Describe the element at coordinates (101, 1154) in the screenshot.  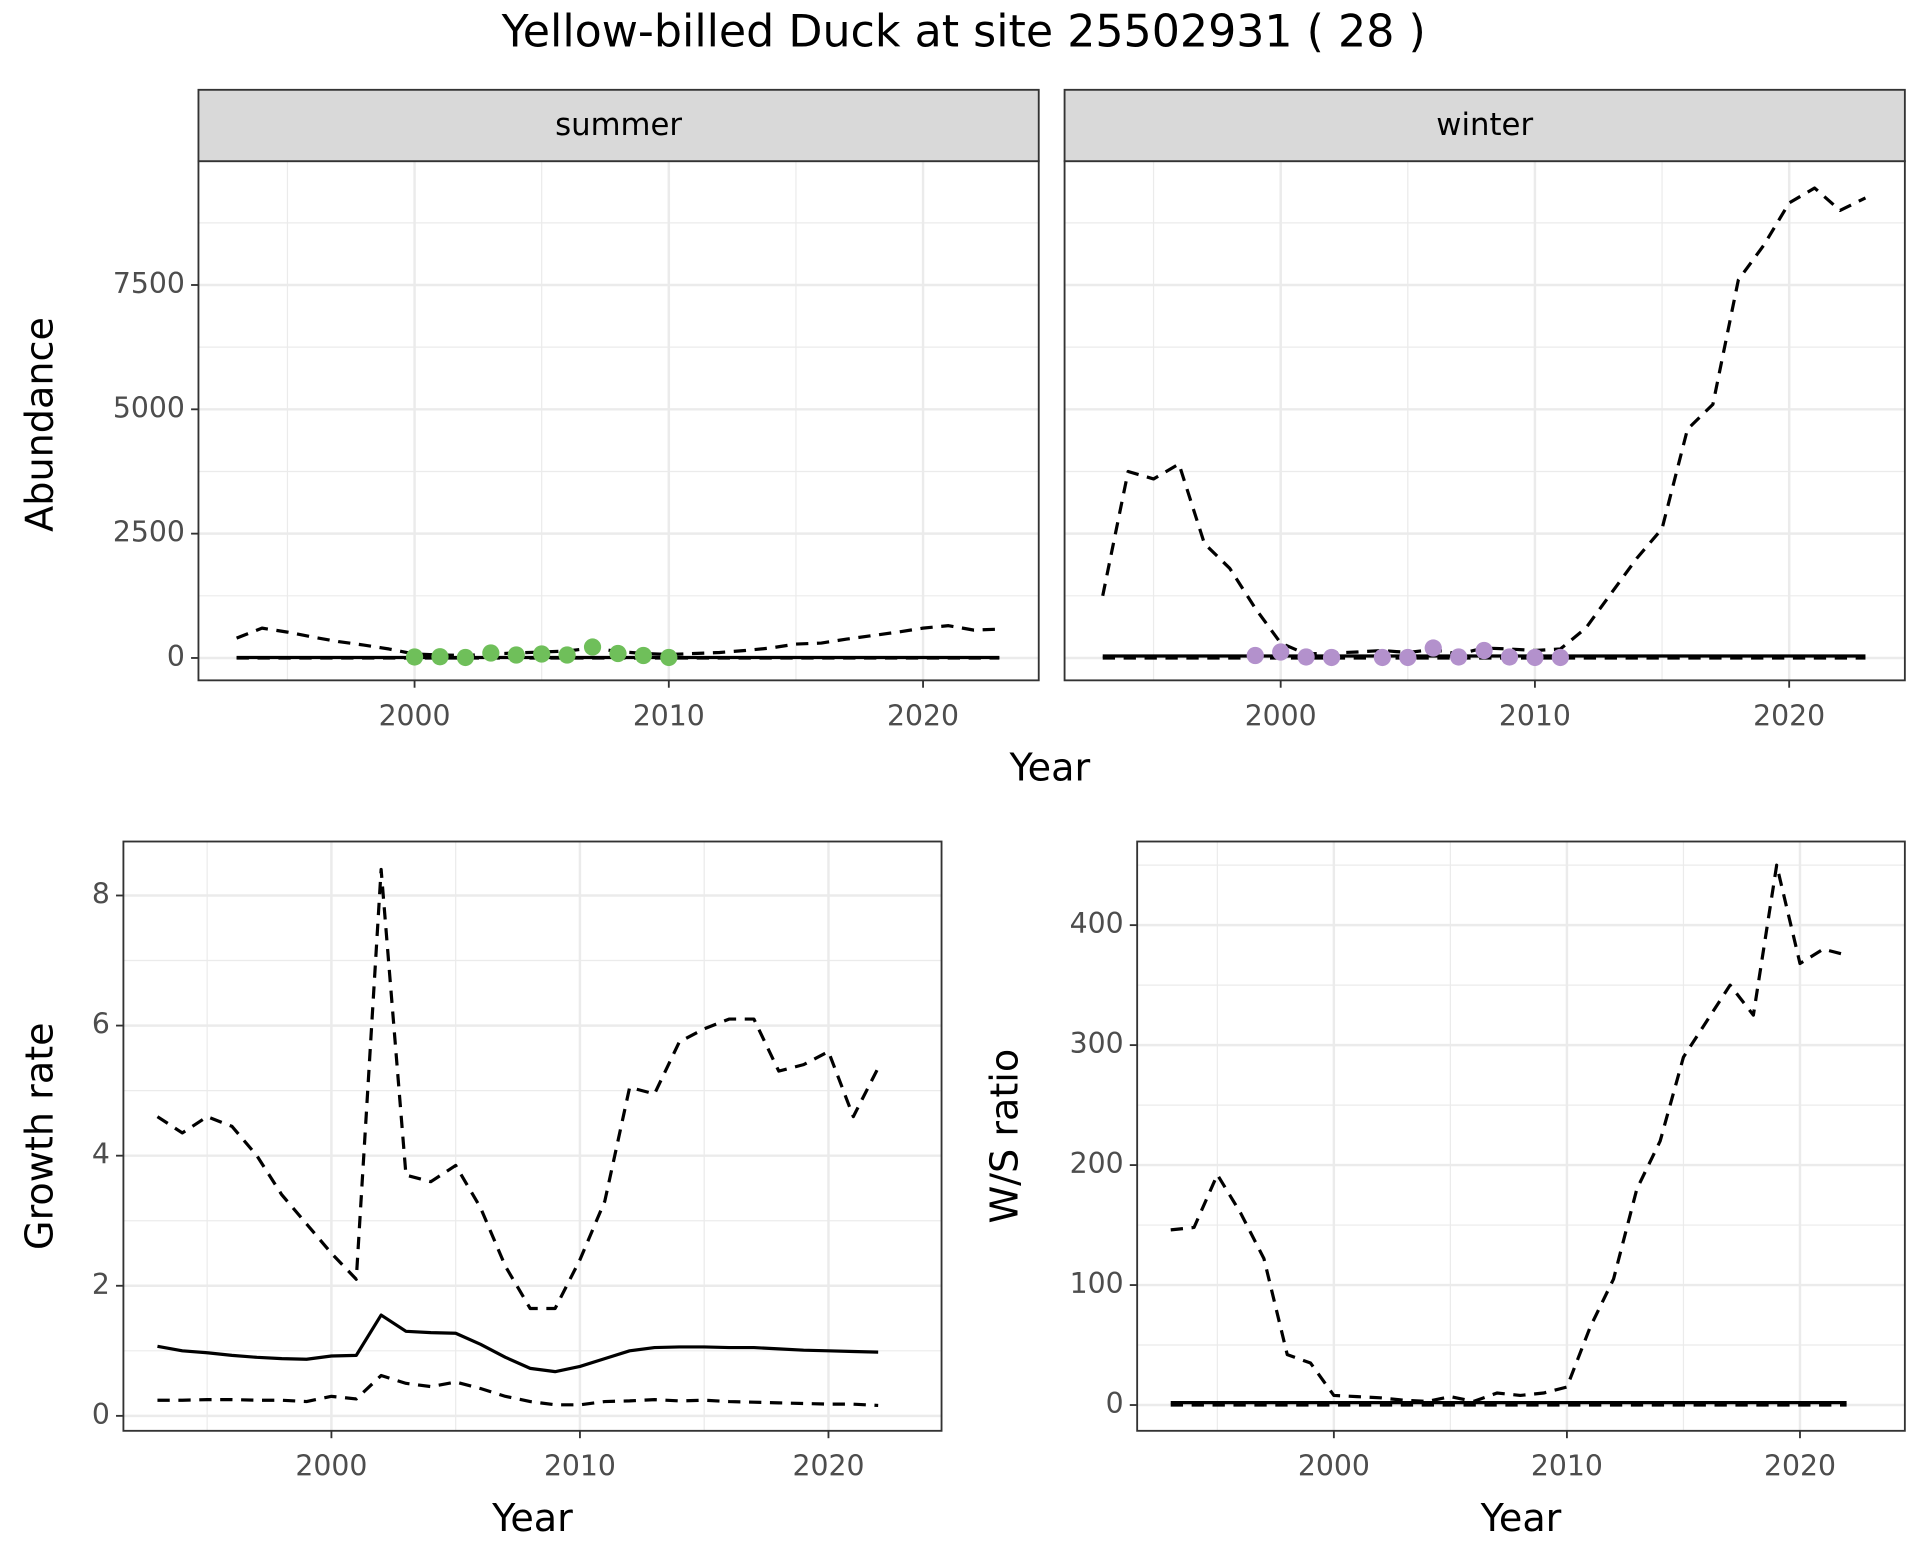
I see `y-tick-label: 4` at that location.